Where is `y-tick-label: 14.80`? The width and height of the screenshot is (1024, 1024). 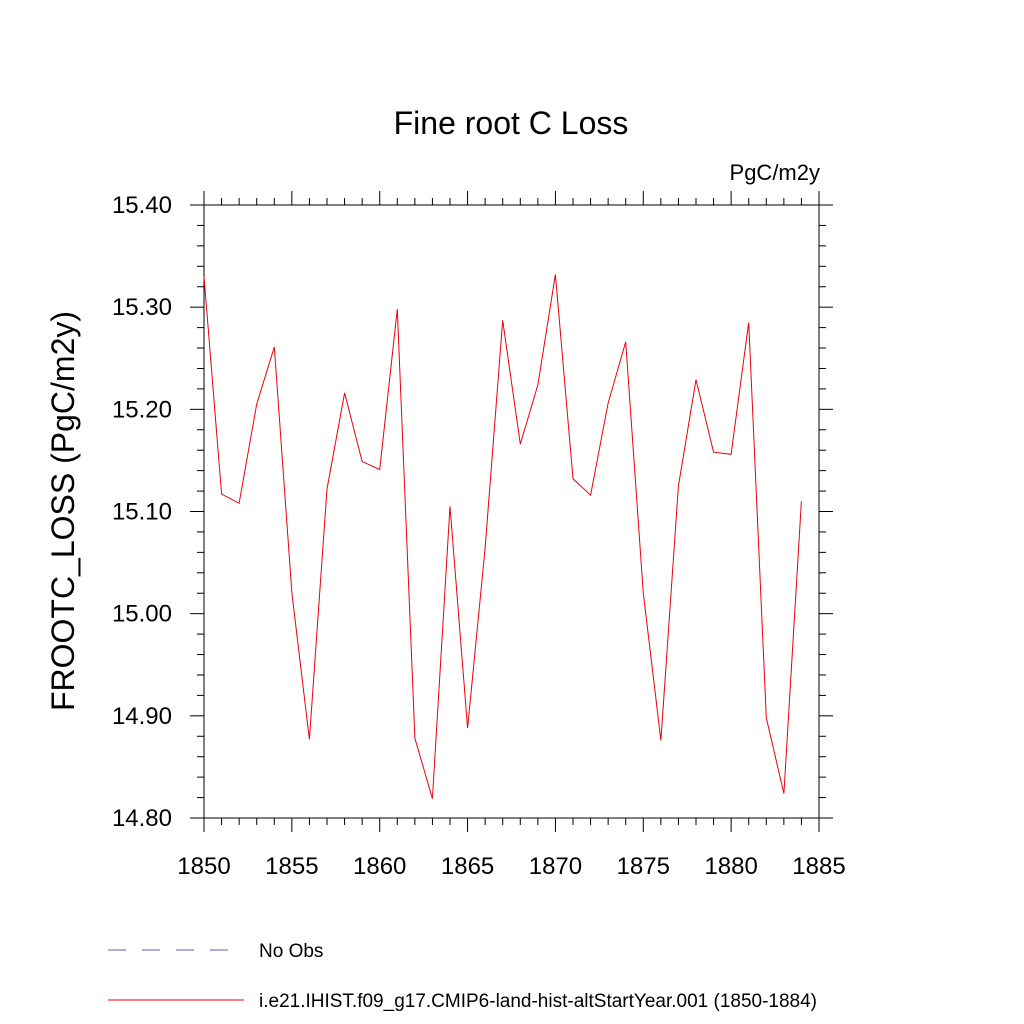 y-tick-label: 14.80 is located at coordinates (142, 818).